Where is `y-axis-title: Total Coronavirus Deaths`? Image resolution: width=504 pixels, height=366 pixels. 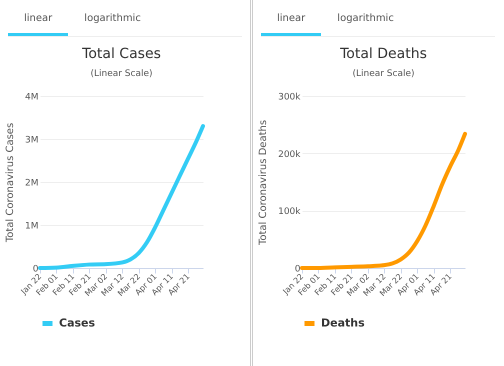
y-axis-title: Total Coronavirus Deaths is located at coordinates (264, 183).